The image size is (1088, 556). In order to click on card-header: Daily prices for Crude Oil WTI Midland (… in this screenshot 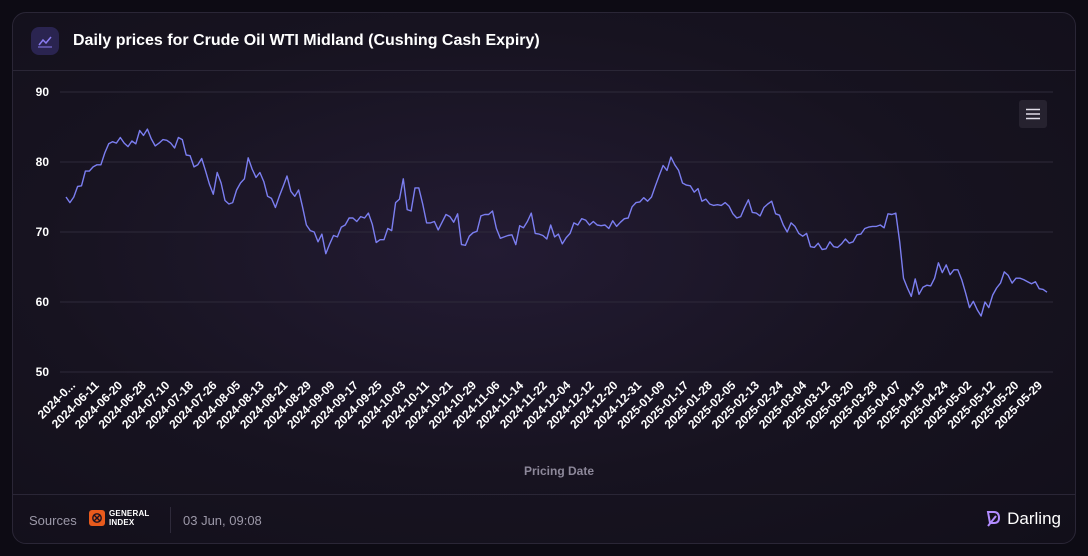, I will do `click(544, 42)`.